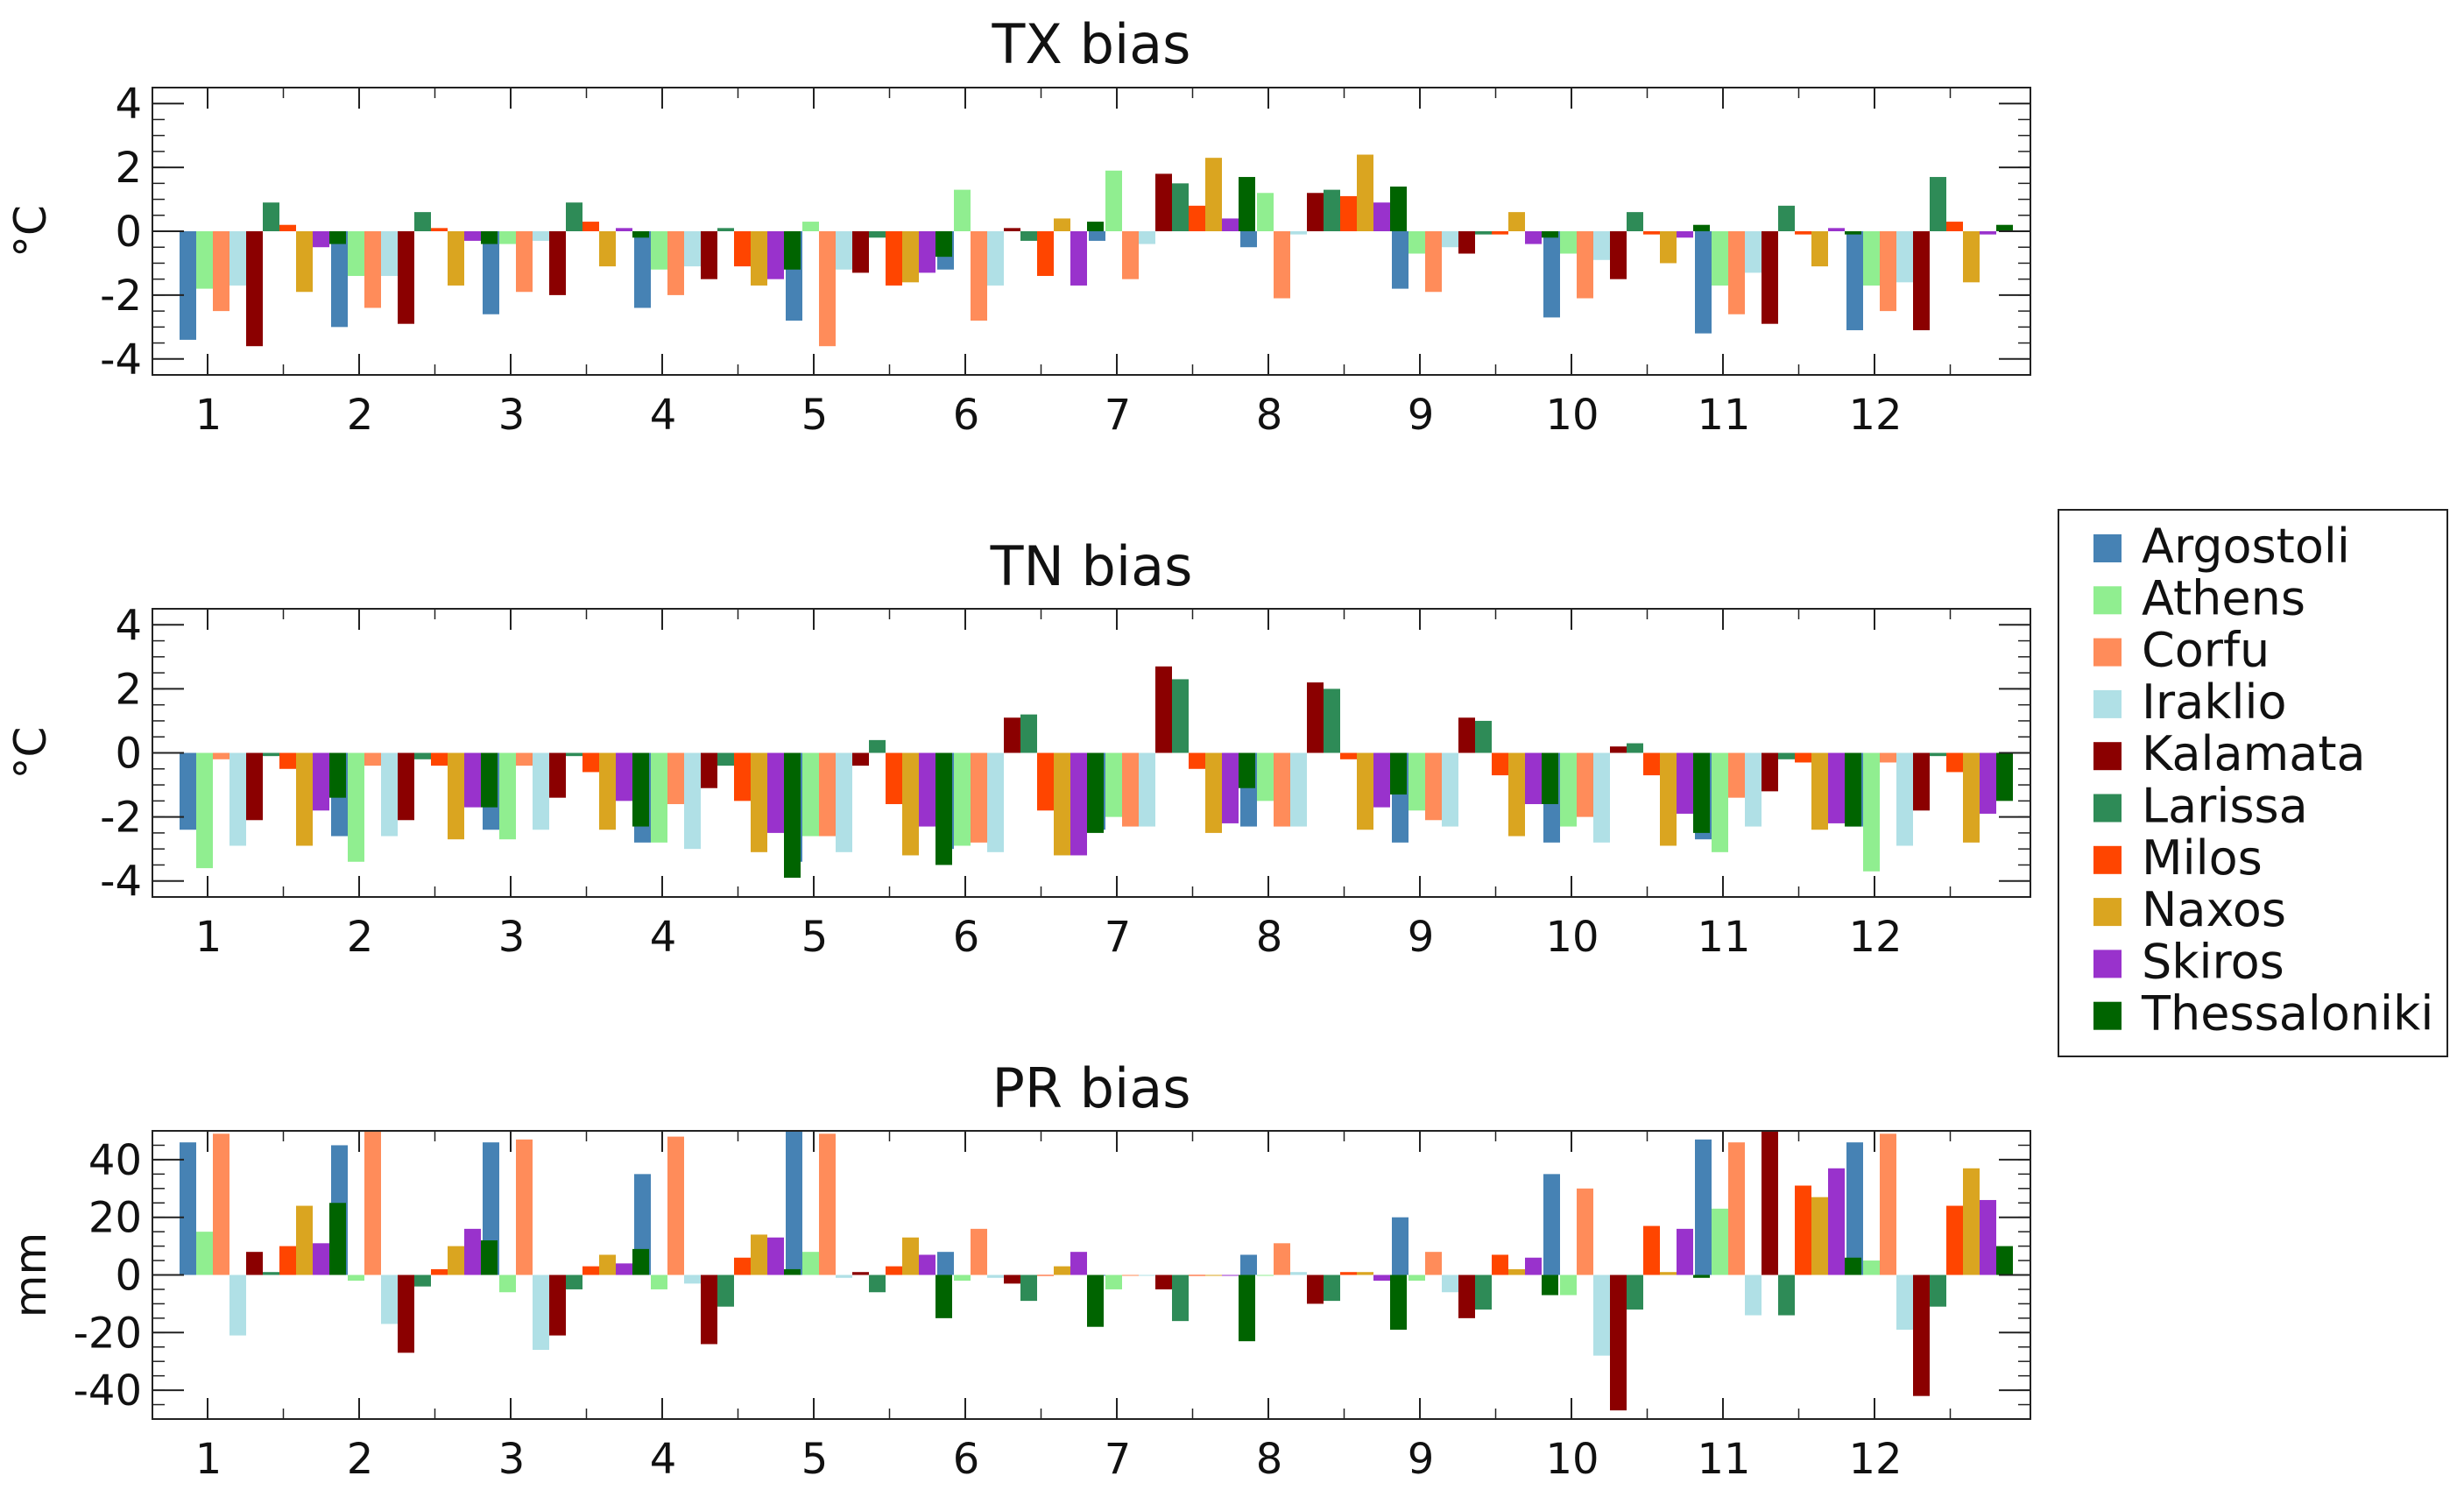 The width and height of the screenshot is (2464, 1497). Describe the element at coordinates (2253, 783) in the screenshot. I see `legend-box` at that location.